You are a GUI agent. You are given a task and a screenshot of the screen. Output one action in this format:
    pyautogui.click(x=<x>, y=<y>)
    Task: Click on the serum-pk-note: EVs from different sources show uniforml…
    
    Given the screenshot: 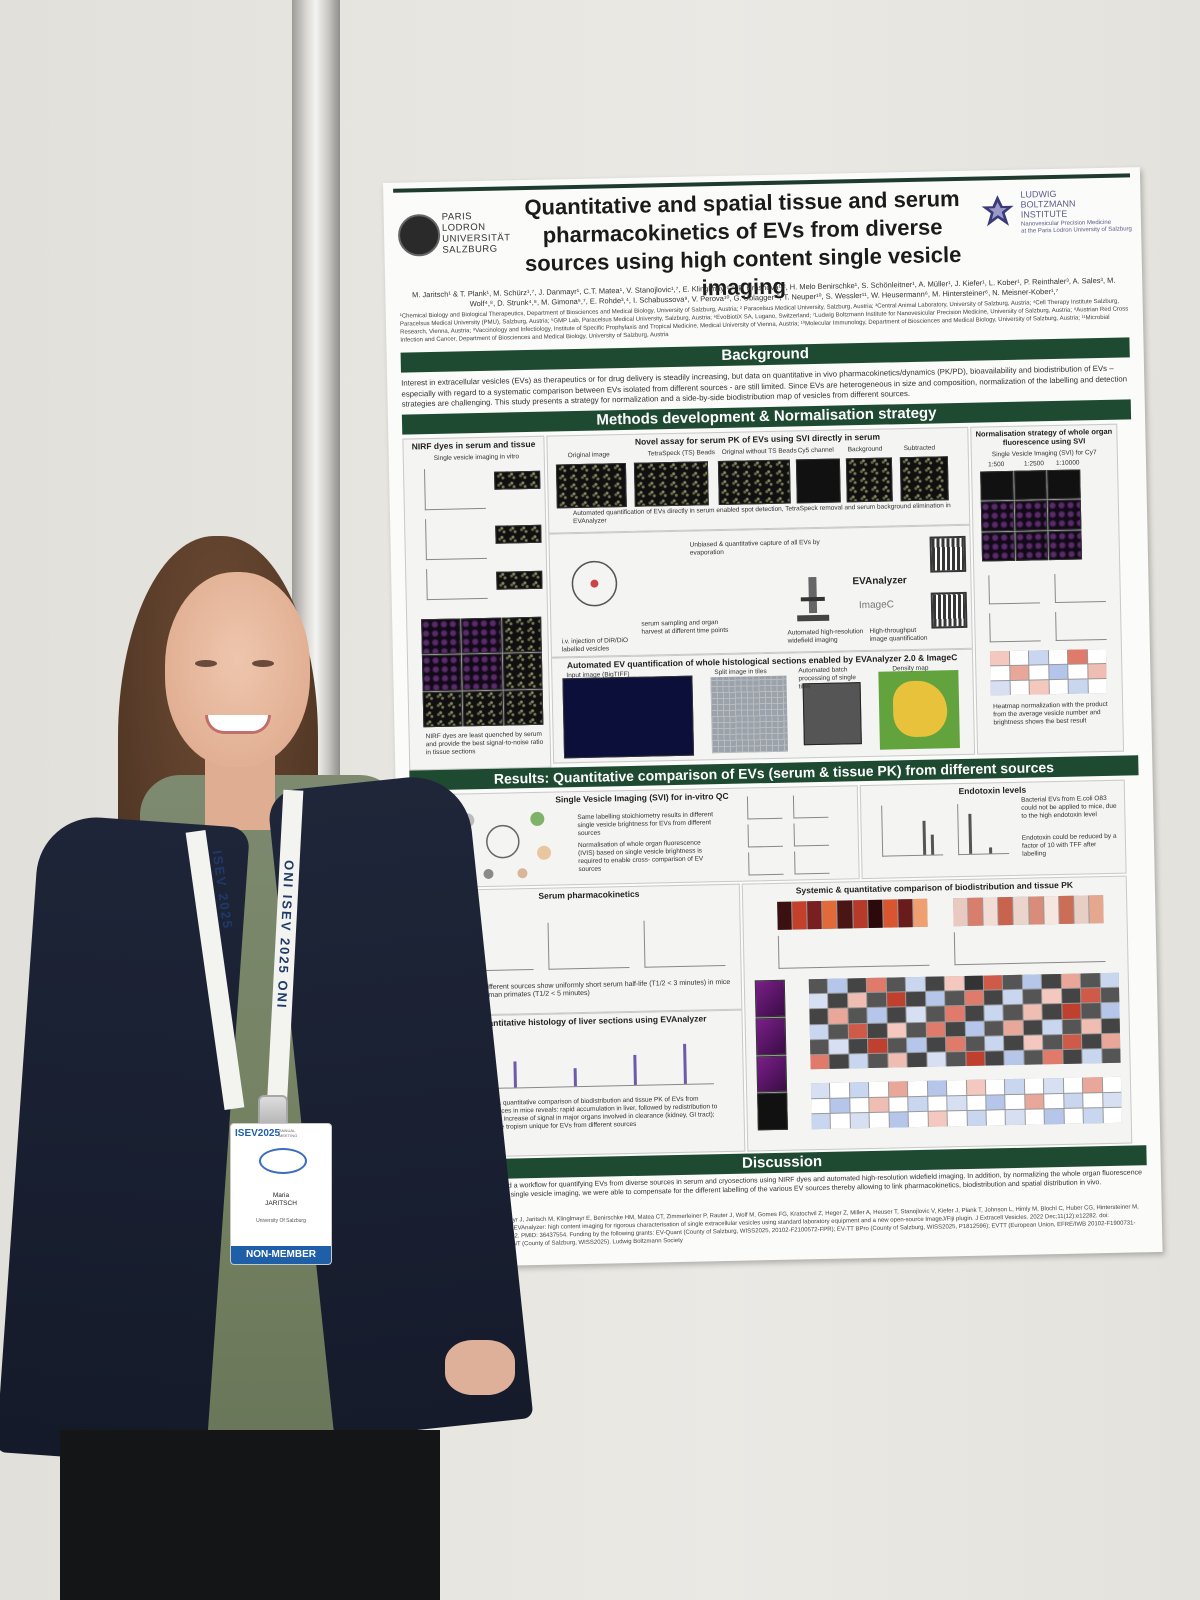 What is the action you would take?
    pyautogui.click(x=591, y=989)
    